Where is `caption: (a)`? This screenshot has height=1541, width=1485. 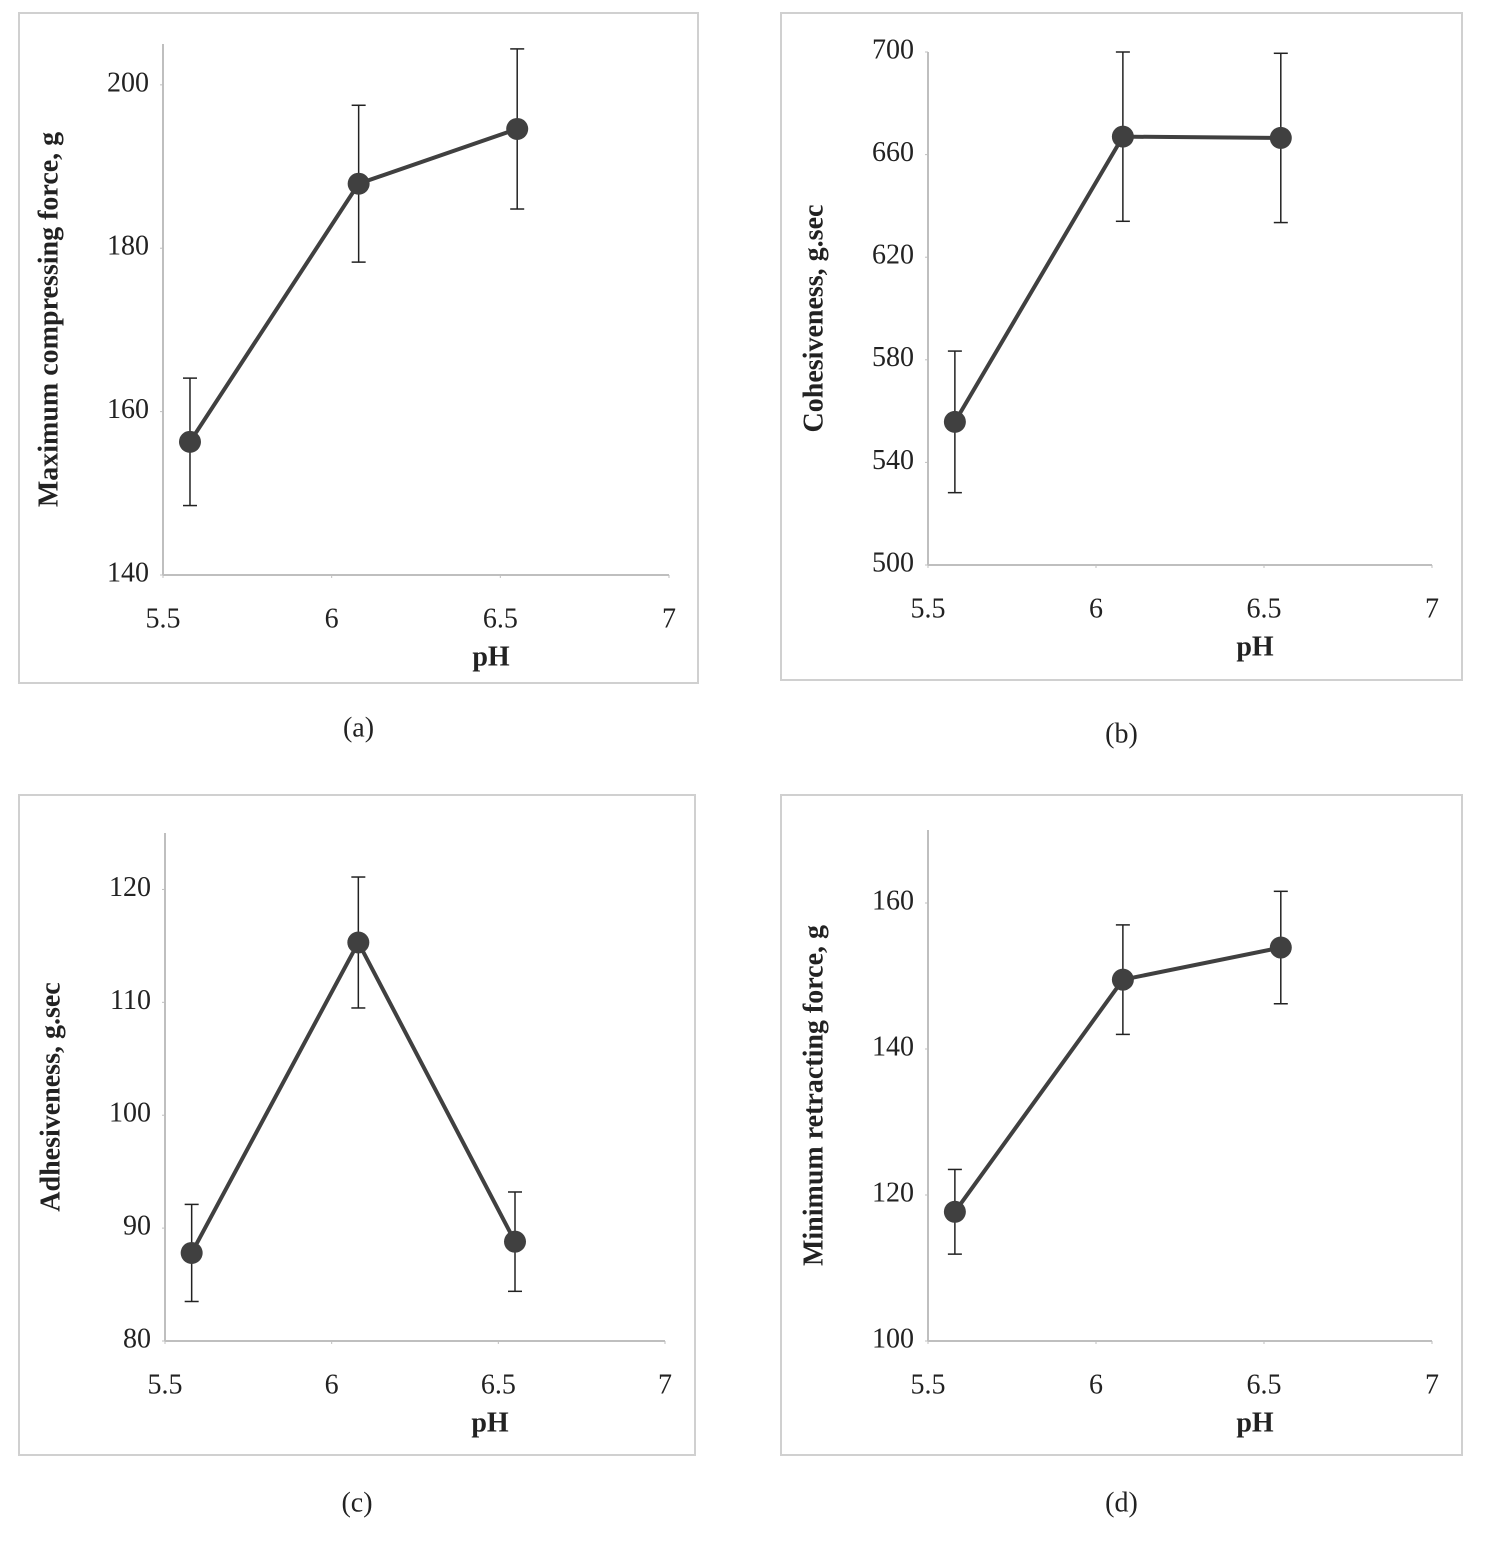 caption: (a) is located at coordinates (358, 727).